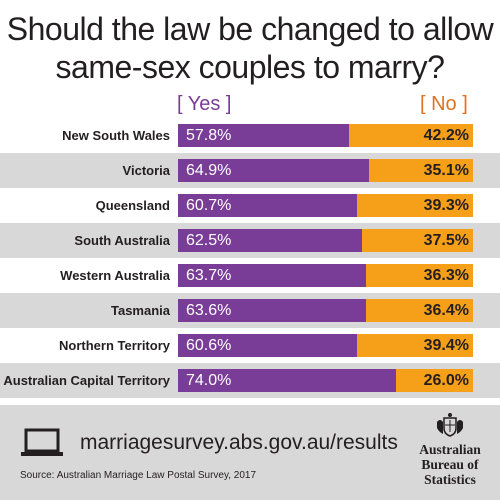  Describe the element at coordinates (209, 380) in the screenshot. I see `yes-value-label: 74.0%` at that location.